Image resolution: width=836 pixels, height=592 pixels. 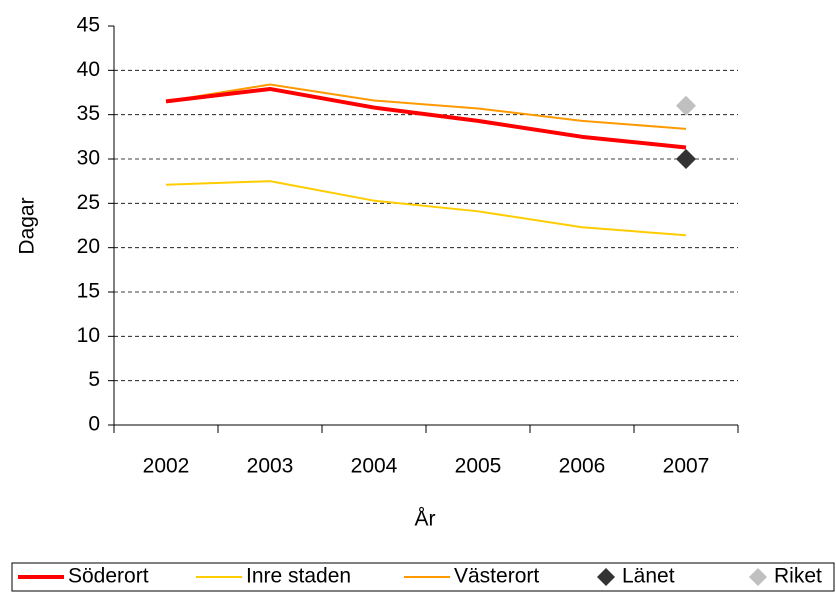 I want to click on x-tick-label: 2002, so click(x=166, y=466).